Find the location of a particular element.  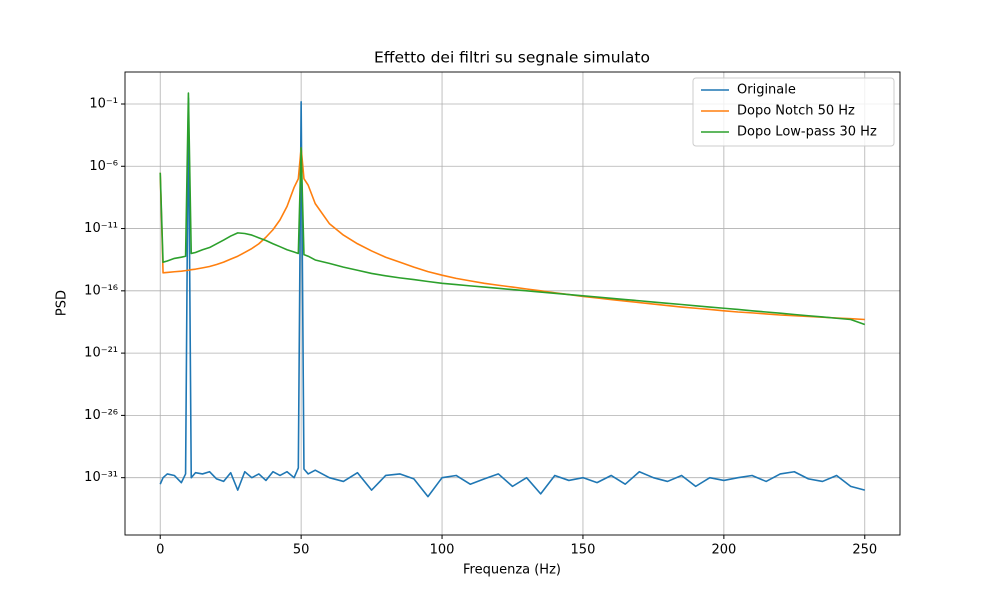

x-tick-label: 200 is located at coordinates (723, 550).